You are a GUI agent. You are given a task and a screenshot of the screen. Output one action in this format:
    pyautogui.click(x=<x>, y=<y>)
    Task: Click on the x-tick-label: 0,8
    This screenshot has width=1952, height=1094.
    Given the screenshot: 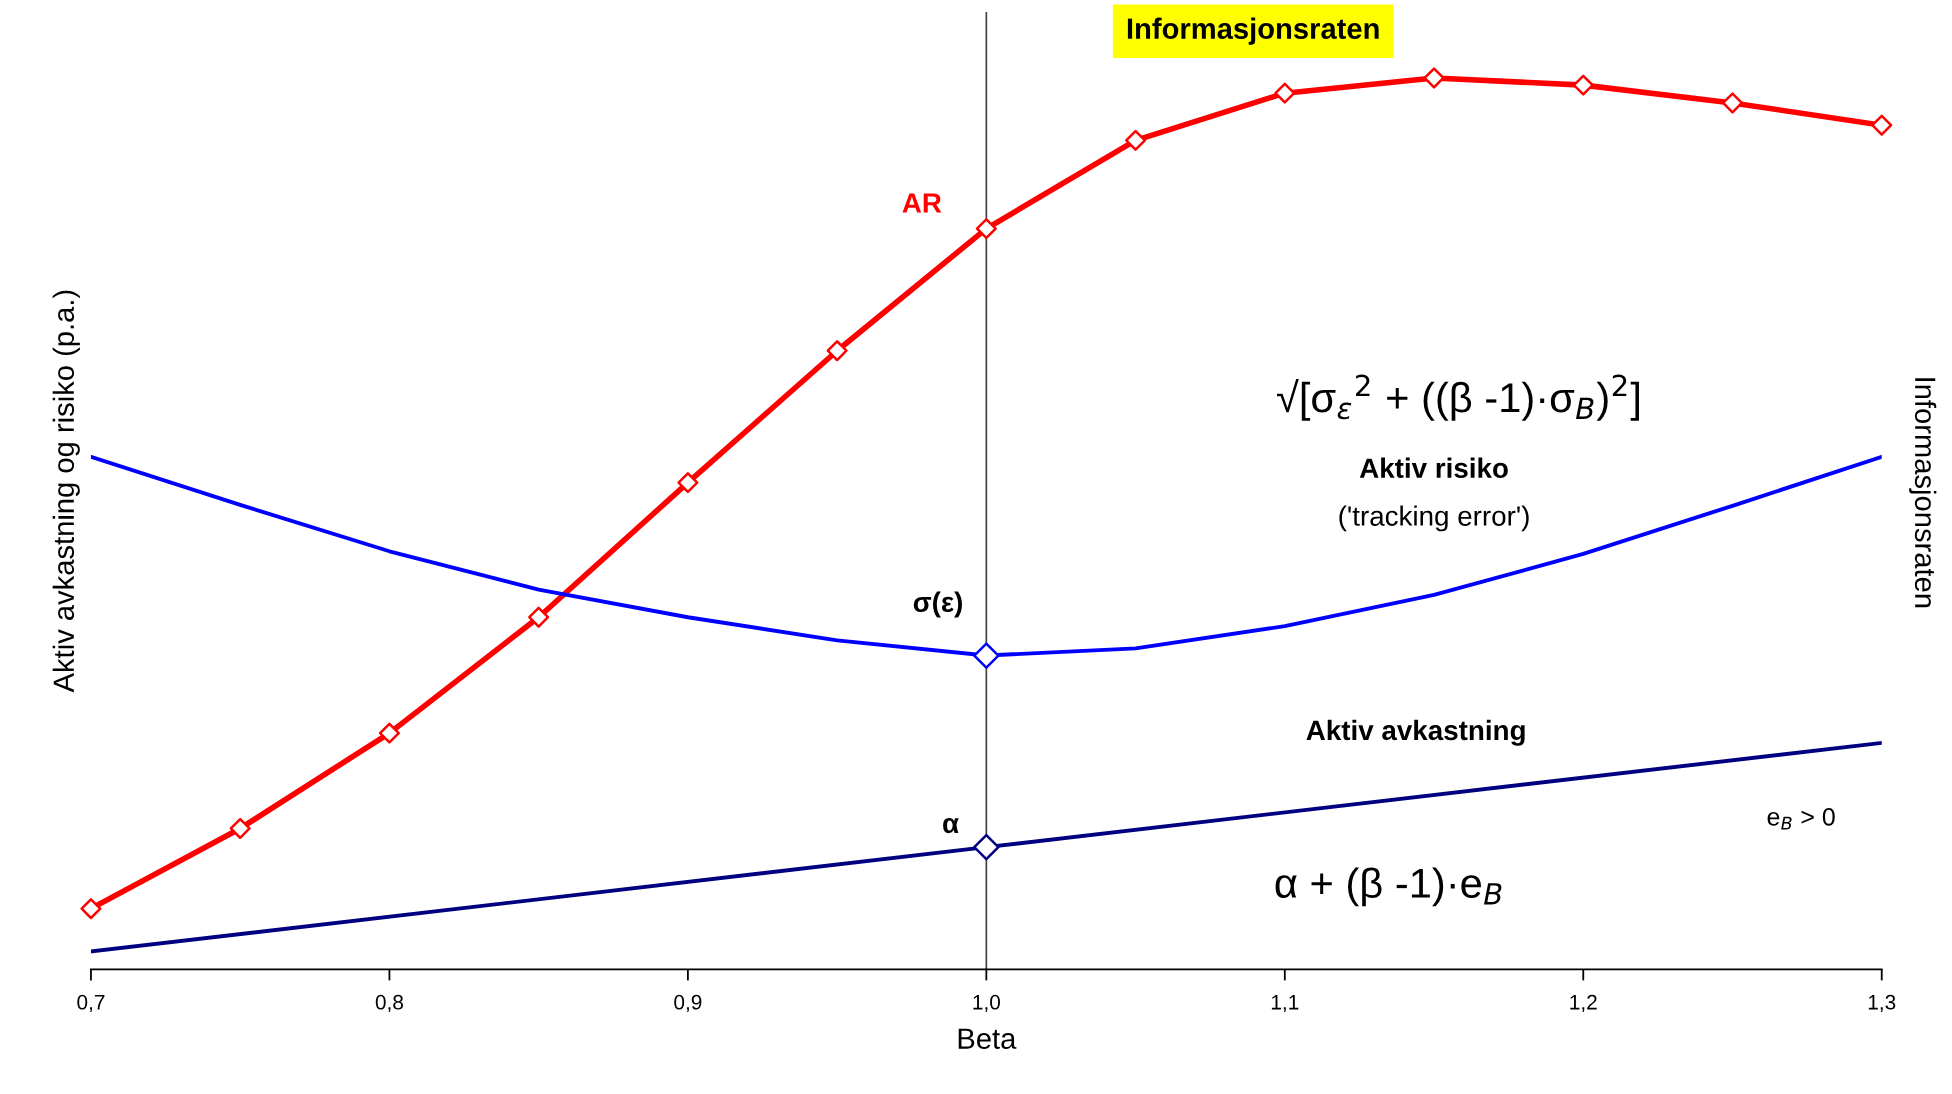 What is the action you would take?
    pyautogui.click(x=389, y=1003)
    